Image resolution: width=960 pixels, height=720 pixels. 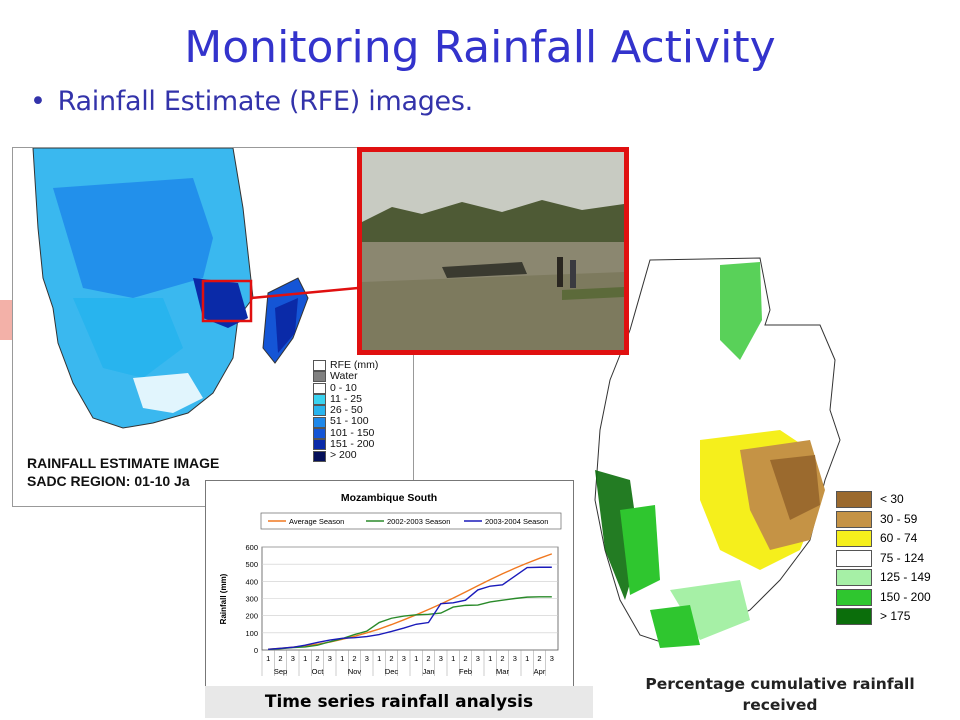 I want to click on legend-label: 30 - 59, so click(x=899, y=518).